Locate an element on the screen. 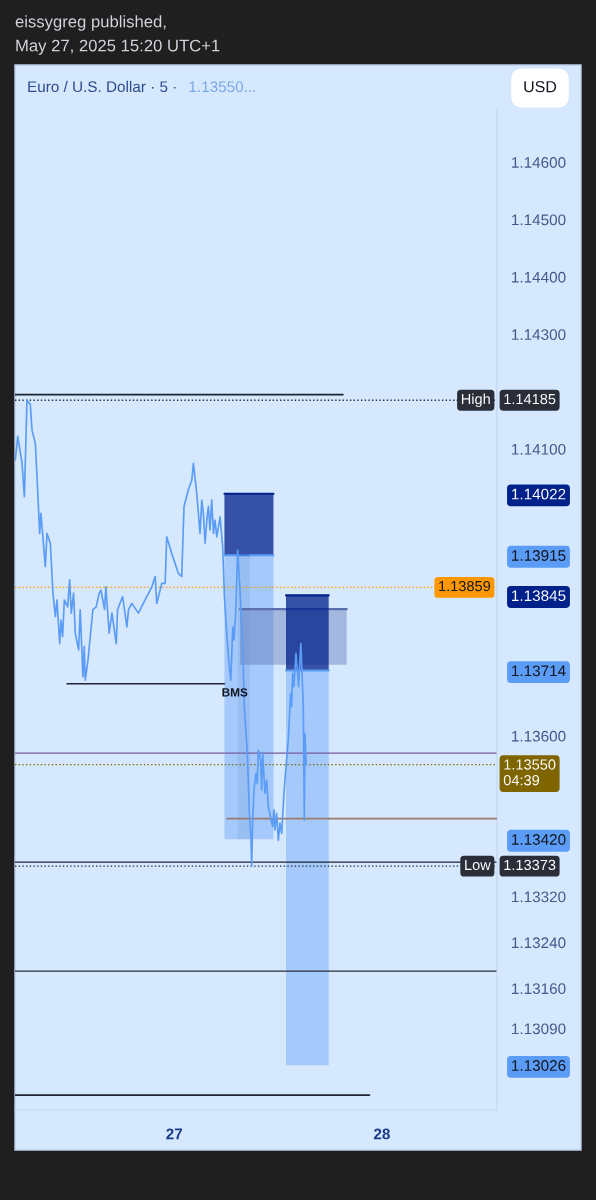 This screenshot has width=596, height=1200. text: May 27, 2025 15:20 UTC+1 is located at coordinates (118, 47).